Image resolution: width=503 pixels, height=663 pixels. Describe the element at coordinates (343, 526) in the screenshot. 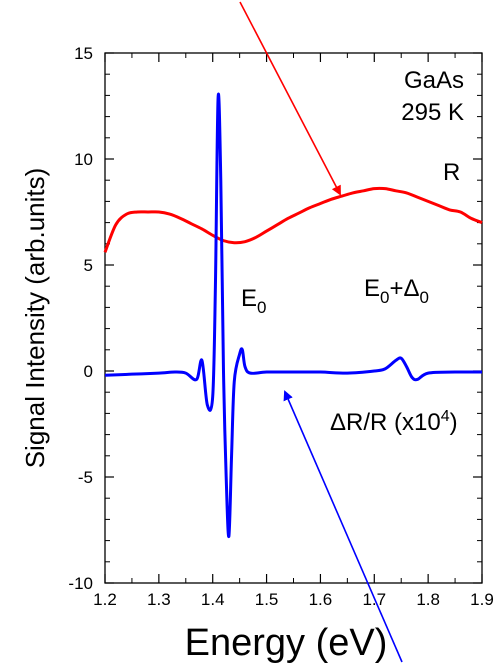

I see `arrow-to-dr-curve` at that location.